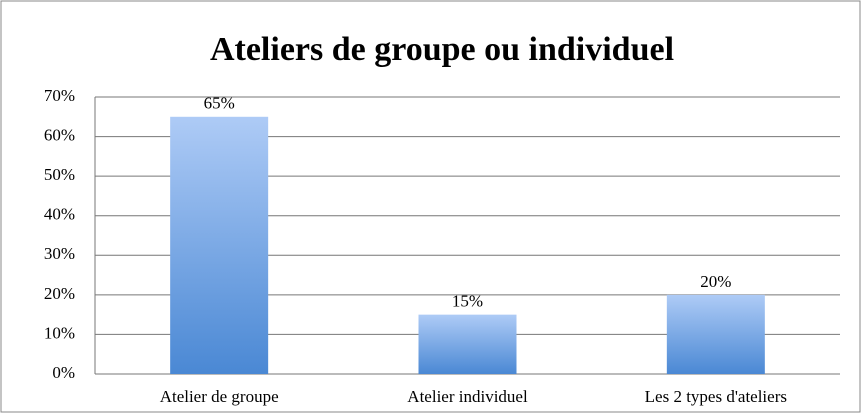 The image size is (862, 414). I want to click on y-tick-label: 20%, so click(59, 293).